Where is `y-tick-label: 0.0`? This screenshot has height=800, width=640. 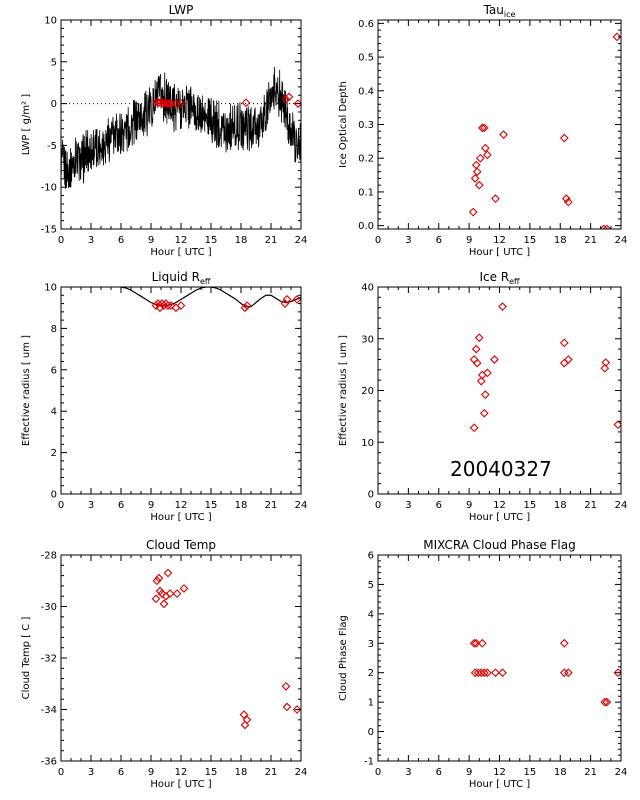
y-tick-label: 0.0 is located at coordinates (366, 226).